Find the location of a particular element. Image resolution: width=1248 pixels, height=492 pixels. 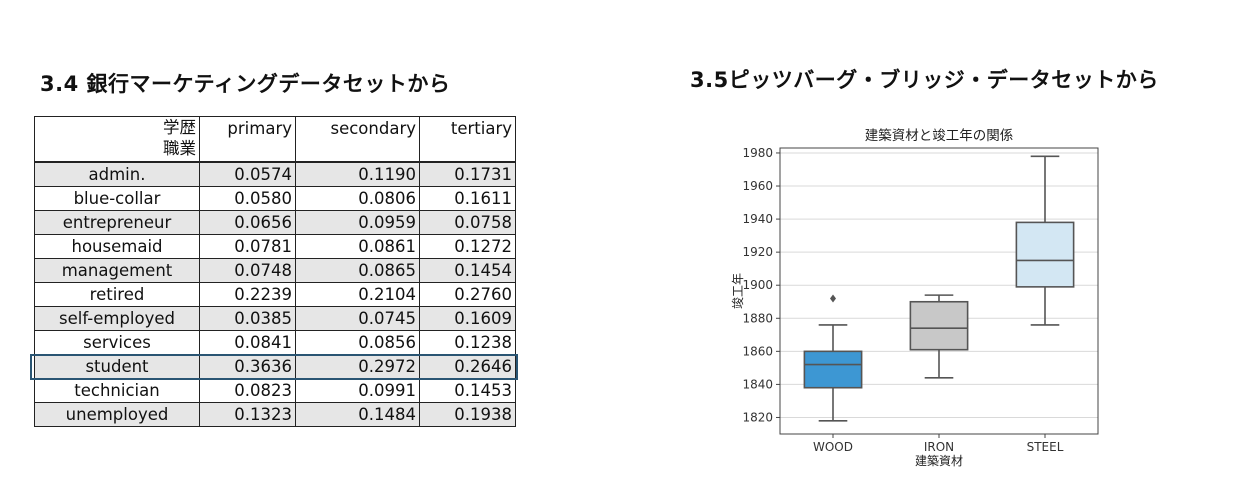

table-cell: 0.2972 is located at coordinates (357, 366).